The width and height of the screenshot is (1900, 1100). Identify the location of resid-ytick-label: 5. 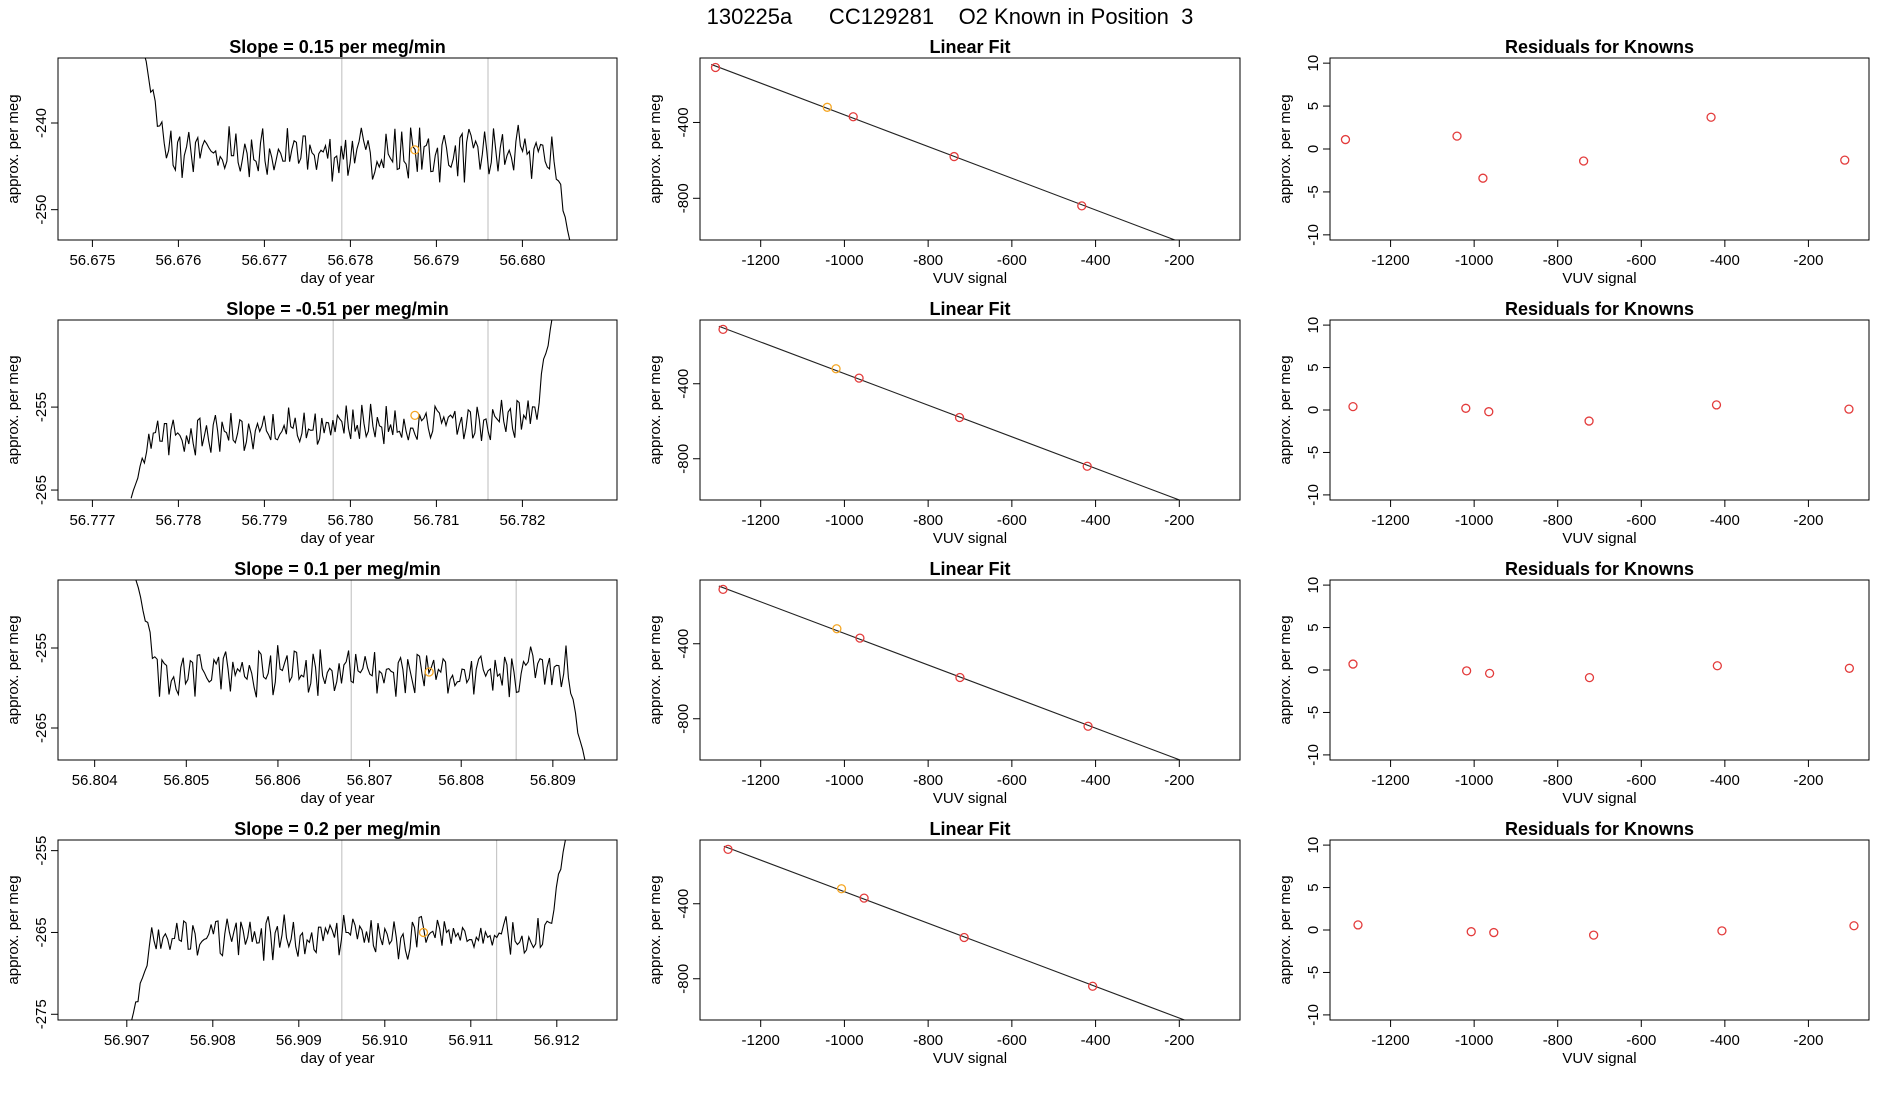
(1313, 887).